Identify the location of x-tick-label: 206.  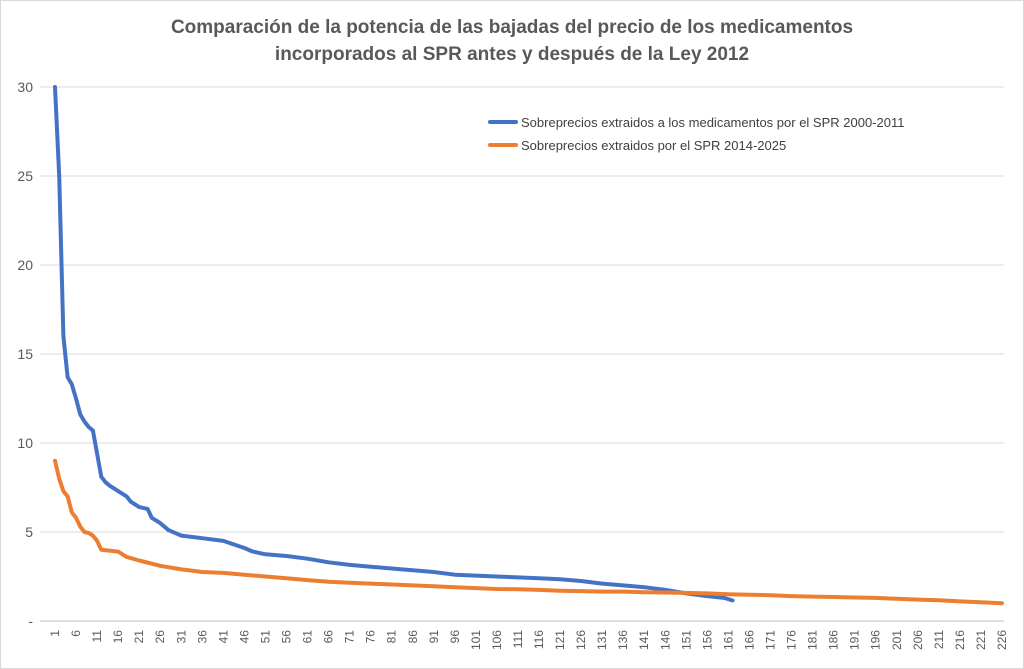
(918, 640).